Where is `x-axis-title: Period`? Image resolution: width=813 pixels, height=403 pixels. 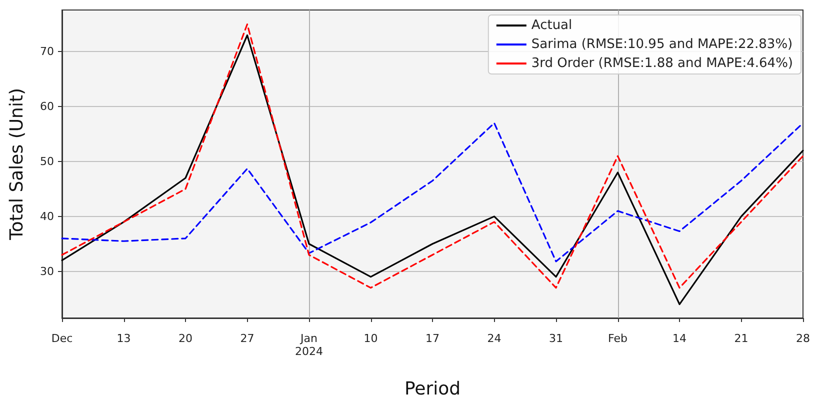 x-axis-title: Period is located at coordinates (432, 389).